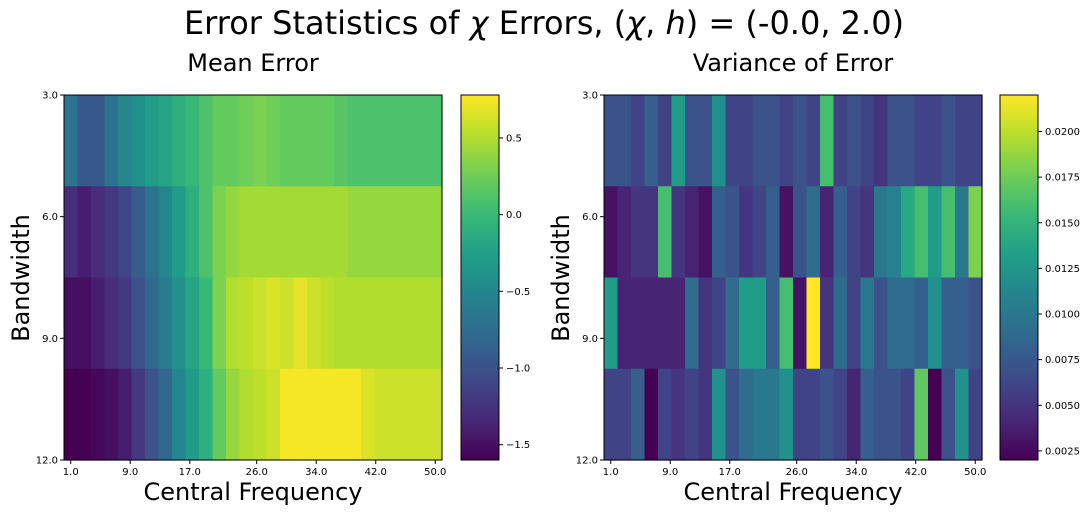  I want to click on mean-error-y-tick-label: 12.0, so click(47, 461).